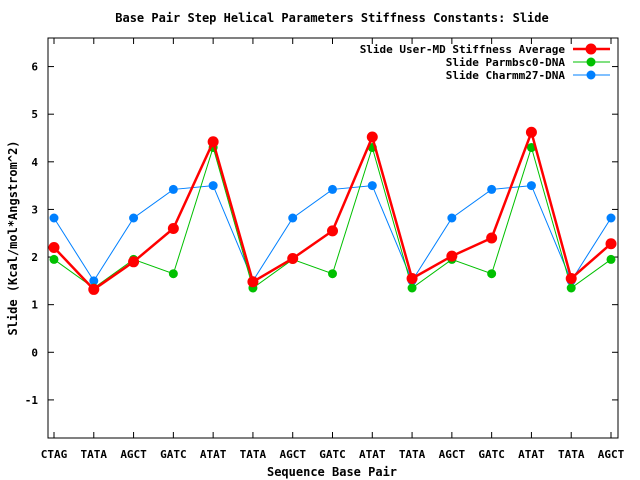 The height and width of the screenshot is (480, 640). Describe the element at coordinates (34, 67) in the screenshot. I see `y-tick-label: 6` at that location.